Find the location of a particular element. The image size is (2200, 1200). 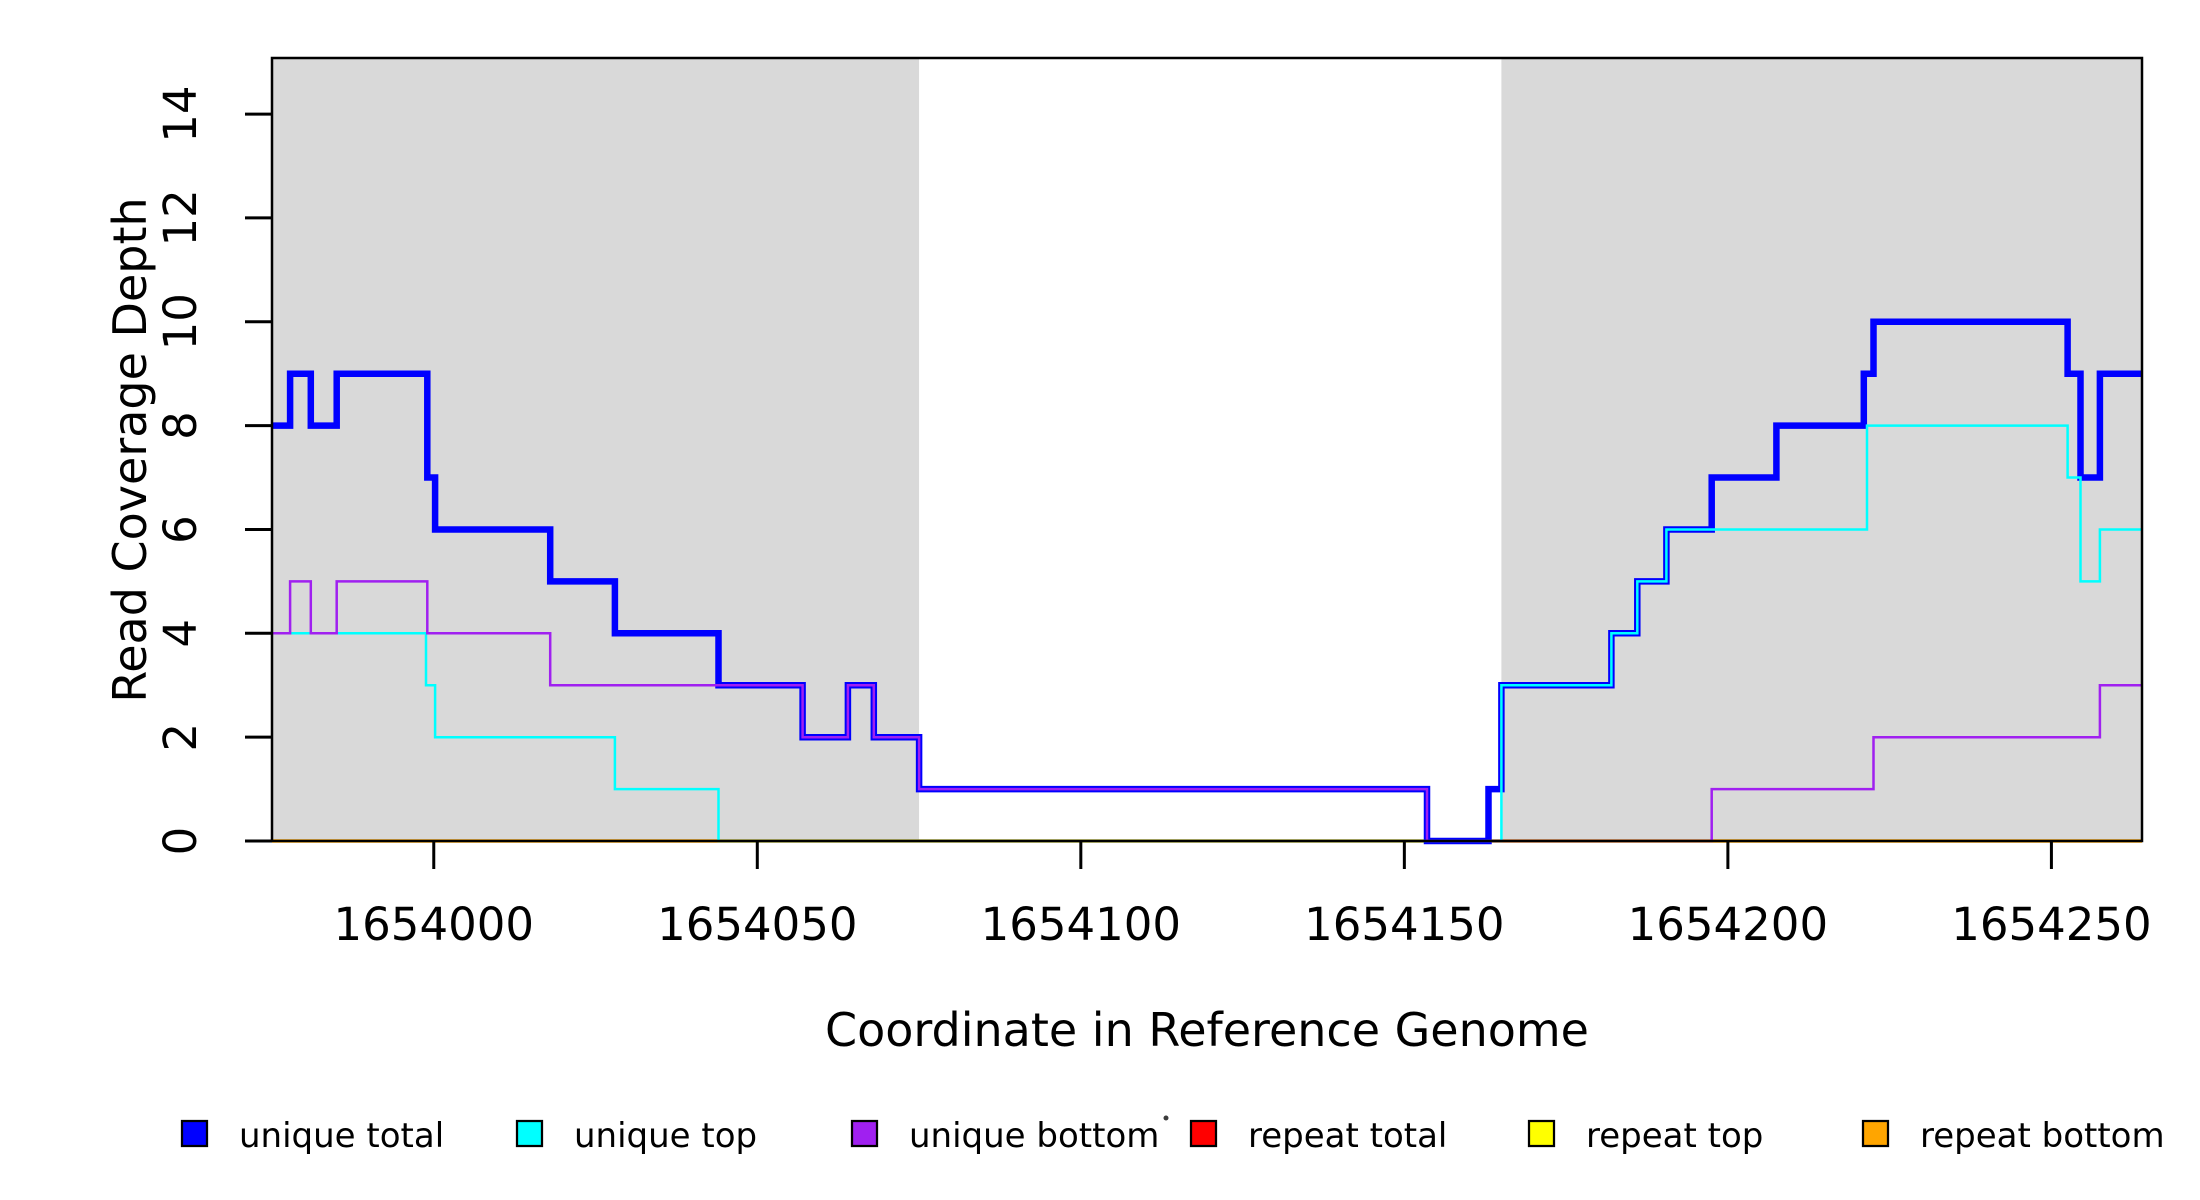

legend-swatch-unique-total is located at coordinates (194, 1133).